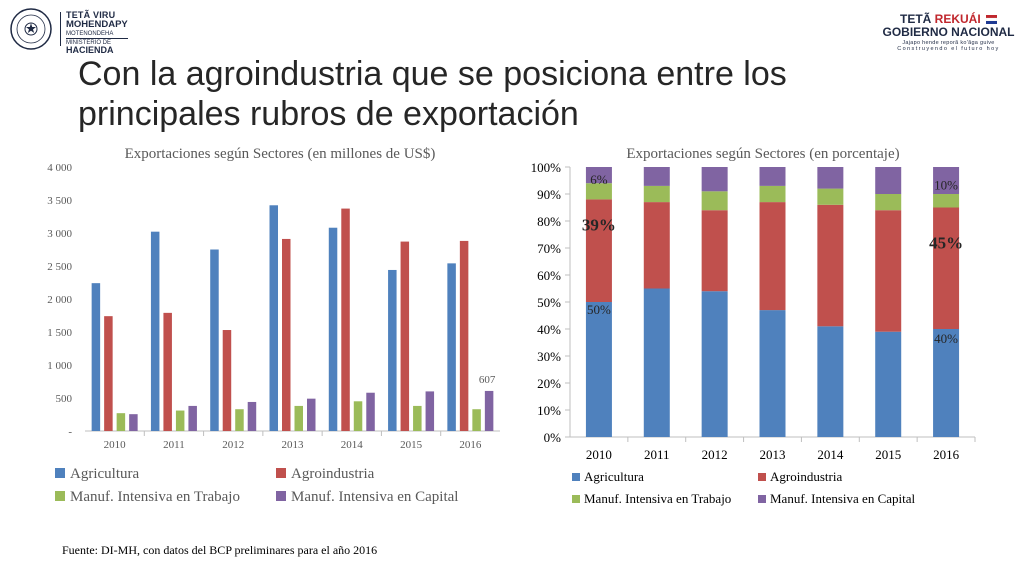  I want to click on chart1-bar-manuf-intensiva-en-capital-2013, so click(311, 414).